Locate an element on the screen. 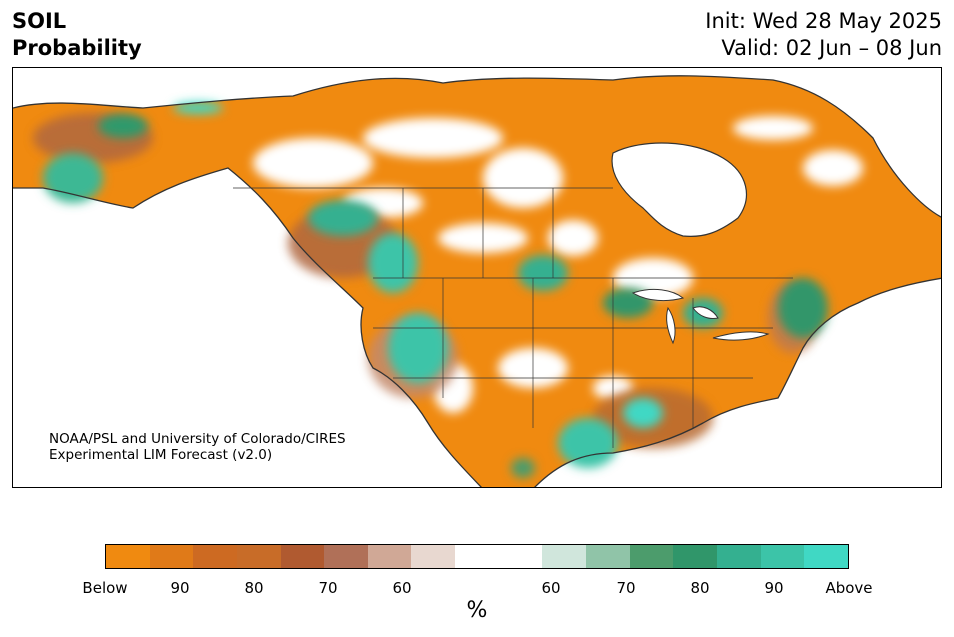  valid-date: Valid: 02 Jun – 08 Jun is located at coordinates (831, 48).